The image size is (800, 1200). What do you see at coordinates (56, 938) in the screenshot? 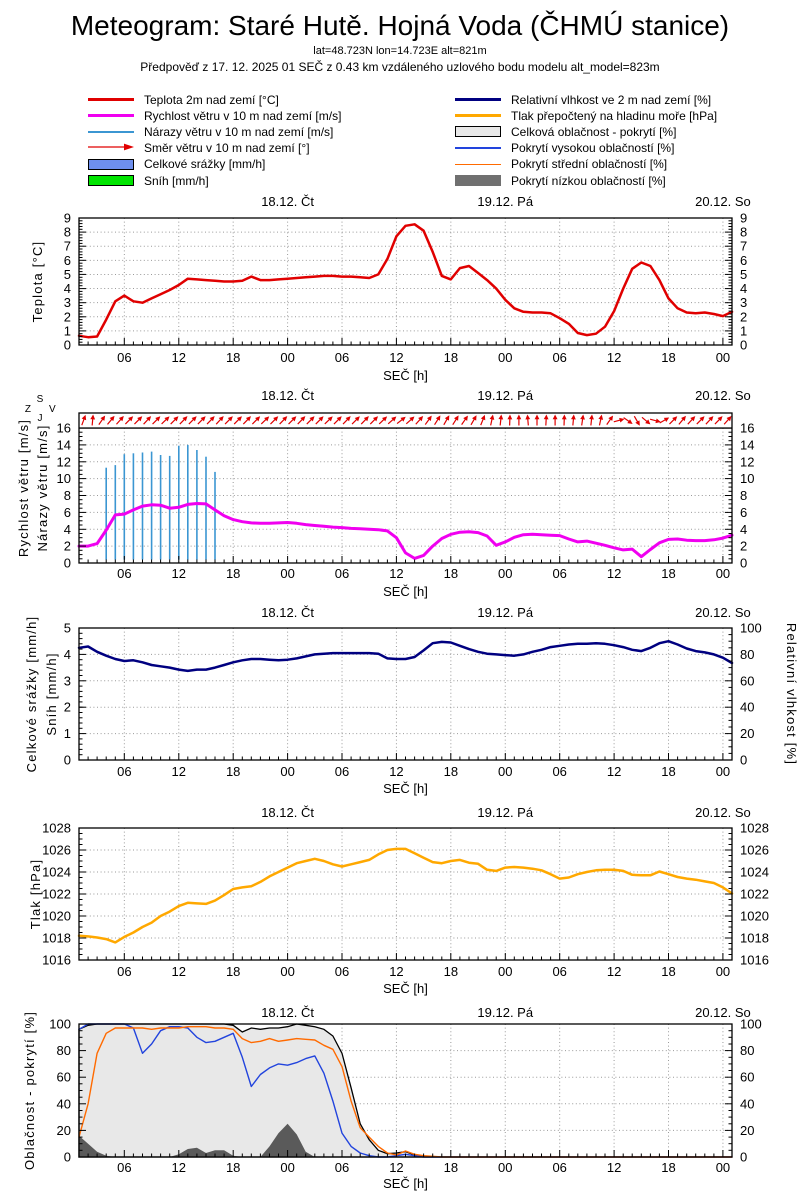
I see `y-tick-label-left: 1018` at bounding box center [56, 938].